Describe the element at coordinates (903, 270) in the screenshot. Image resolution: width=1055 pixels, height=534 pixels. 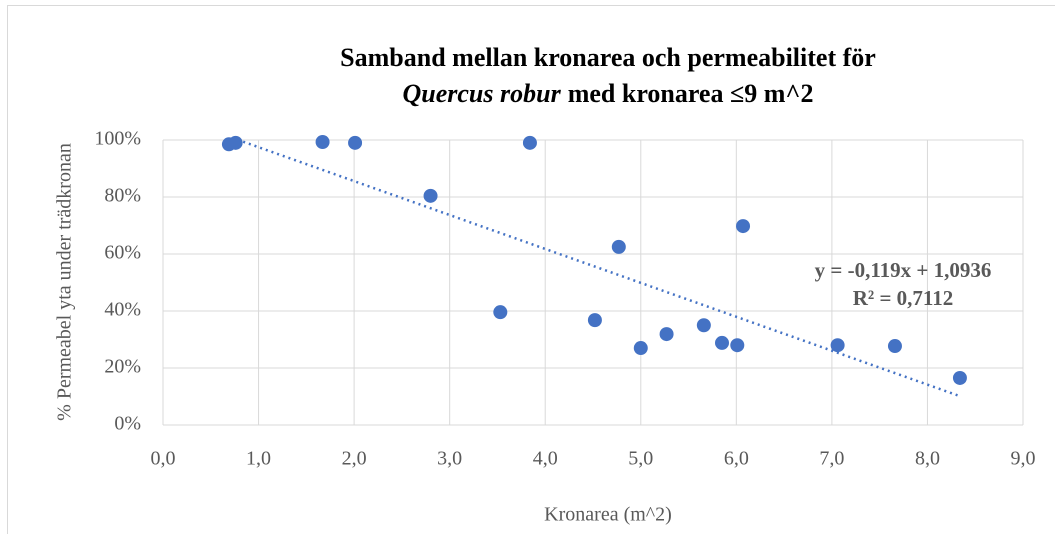
I see `trend-equation: y = -0,119x + 1,0936` at that location.